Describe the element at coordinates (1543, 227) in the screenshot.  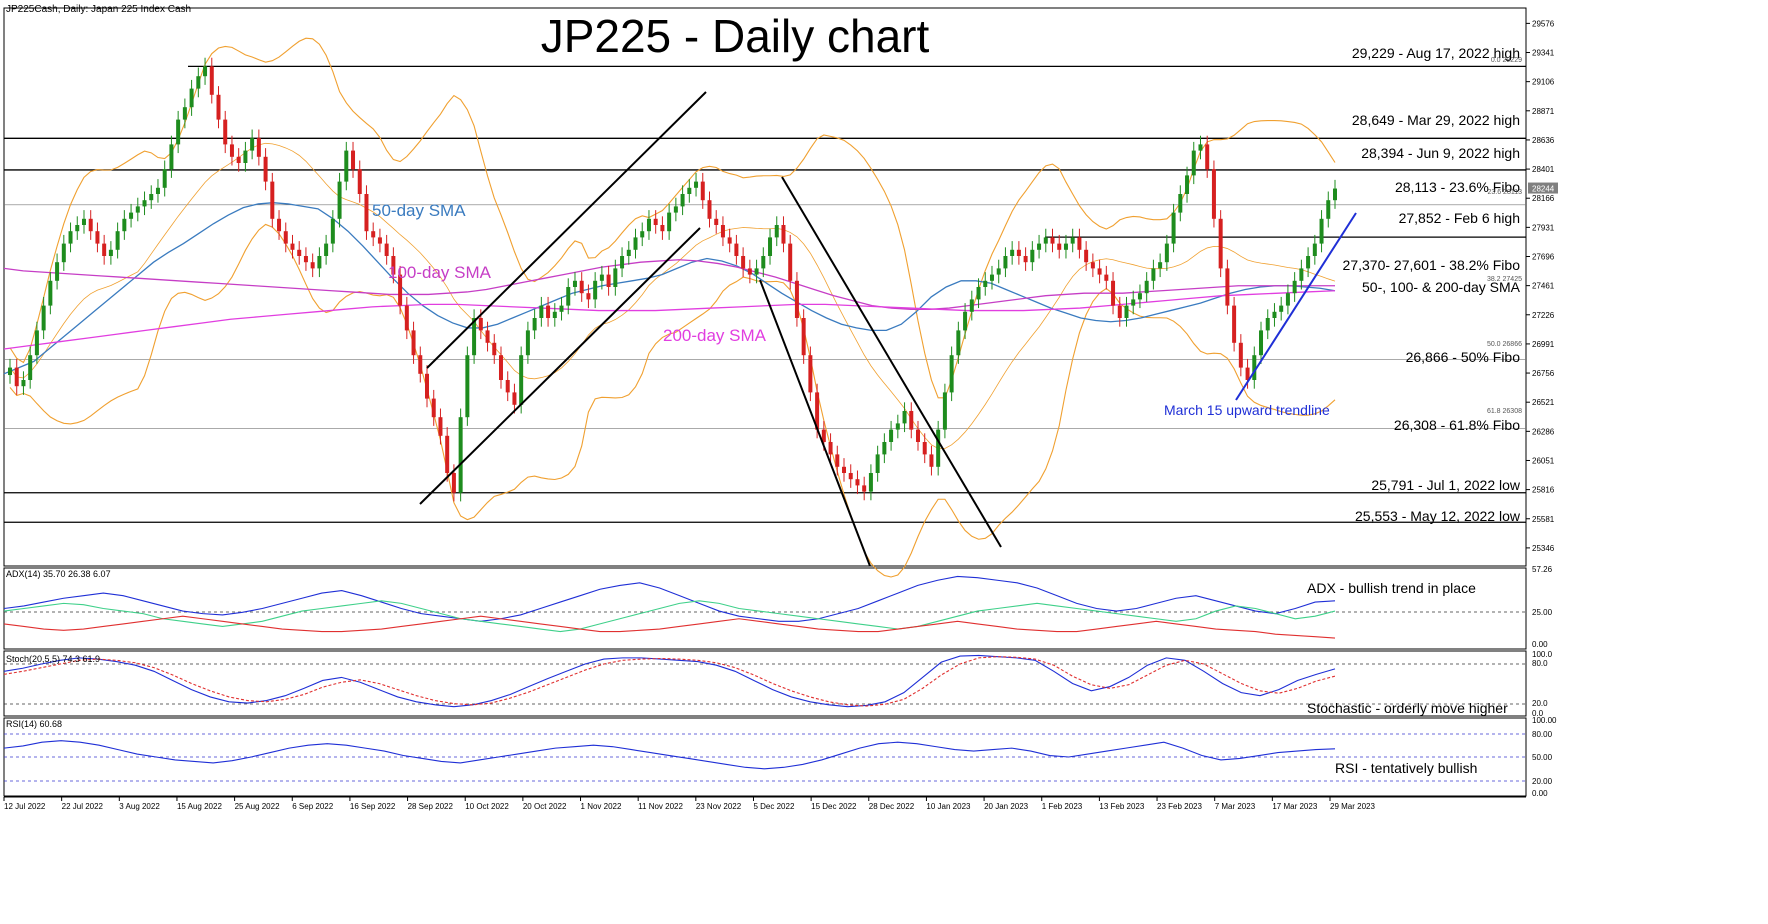
I see `price-tick-label: 27931` at that location.